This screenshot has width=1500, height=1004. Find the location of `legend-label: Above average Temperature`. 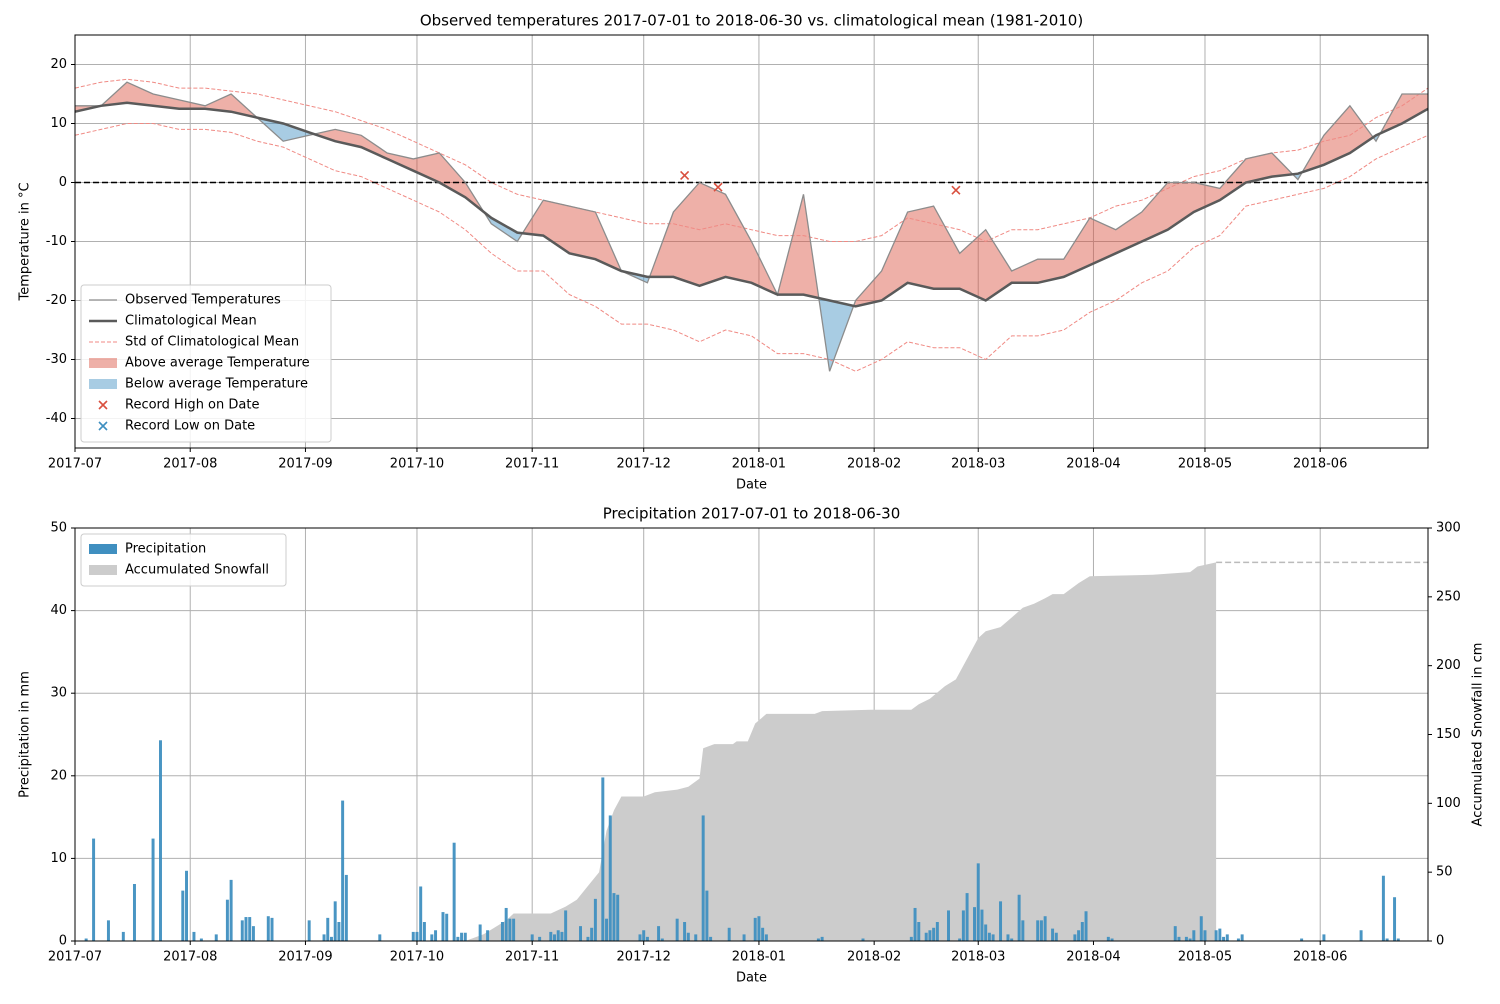

legend-label: Above average Temperature is located at coordinates (217, 363).